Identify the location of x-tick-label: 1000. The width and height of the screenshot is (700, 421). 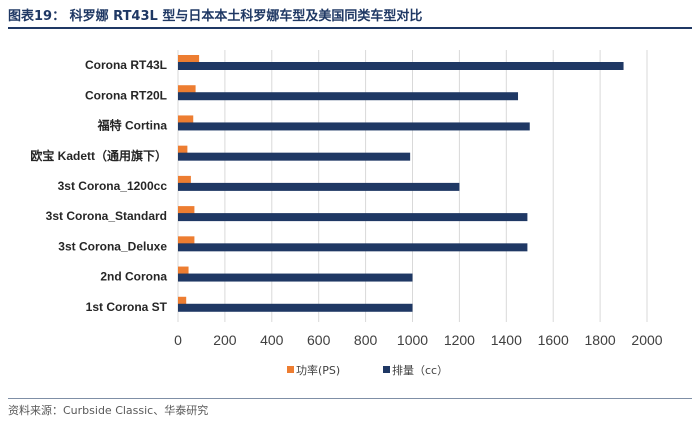
(412, 340).